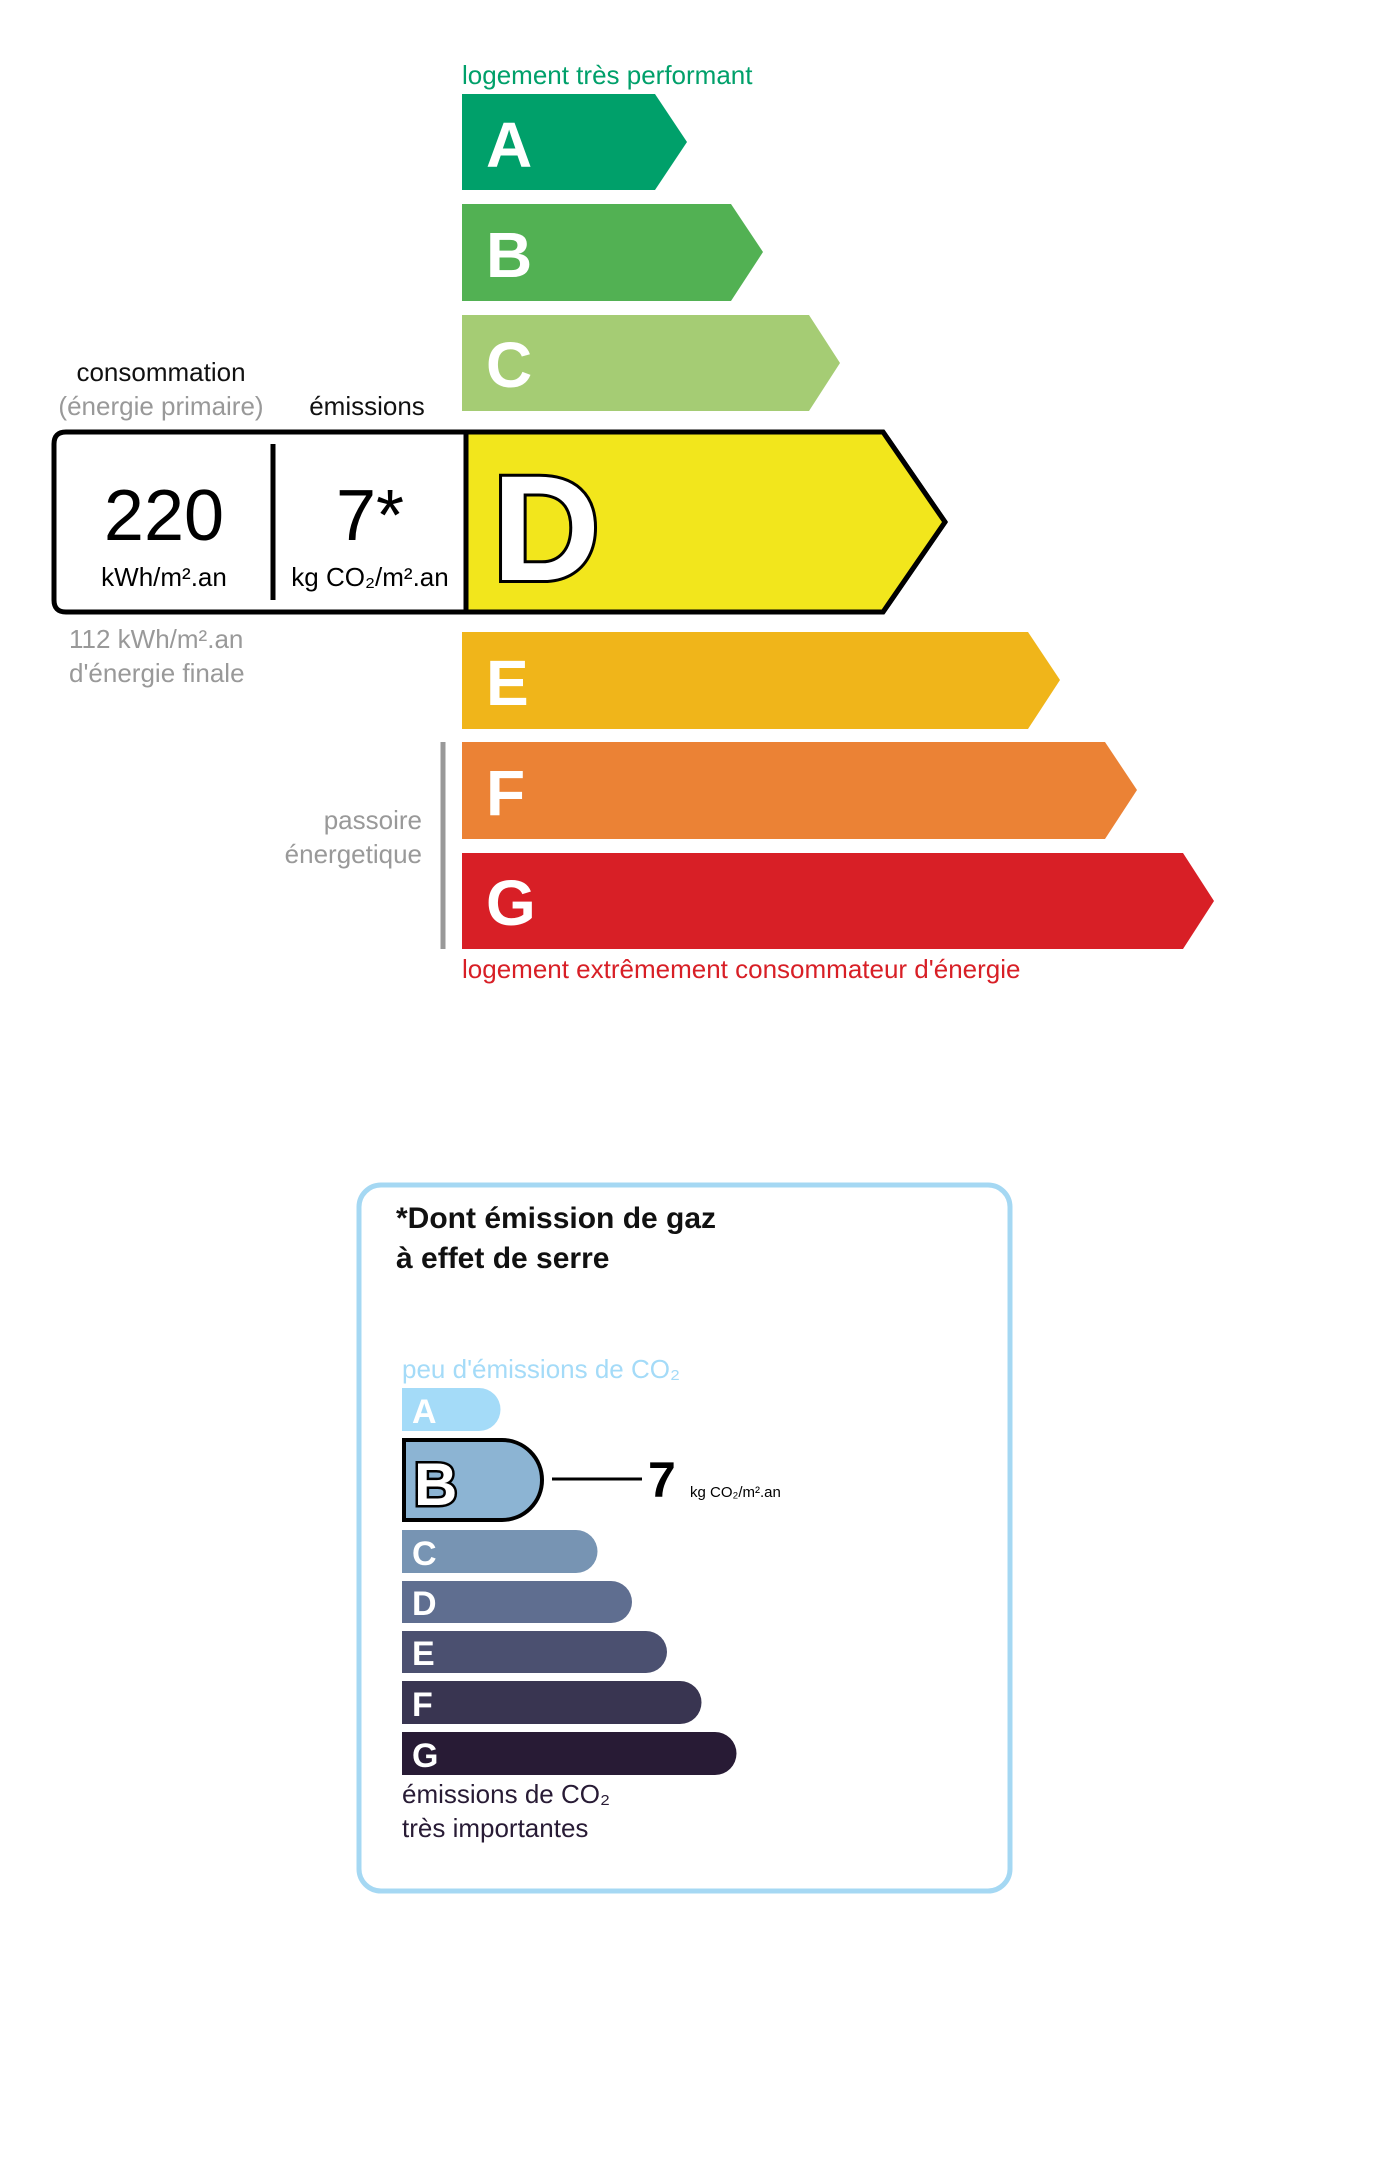 The height and width of the screenshot is (2158, 1380). I want to click on consumption-unit: kWh/m².an, so click(164, 577).